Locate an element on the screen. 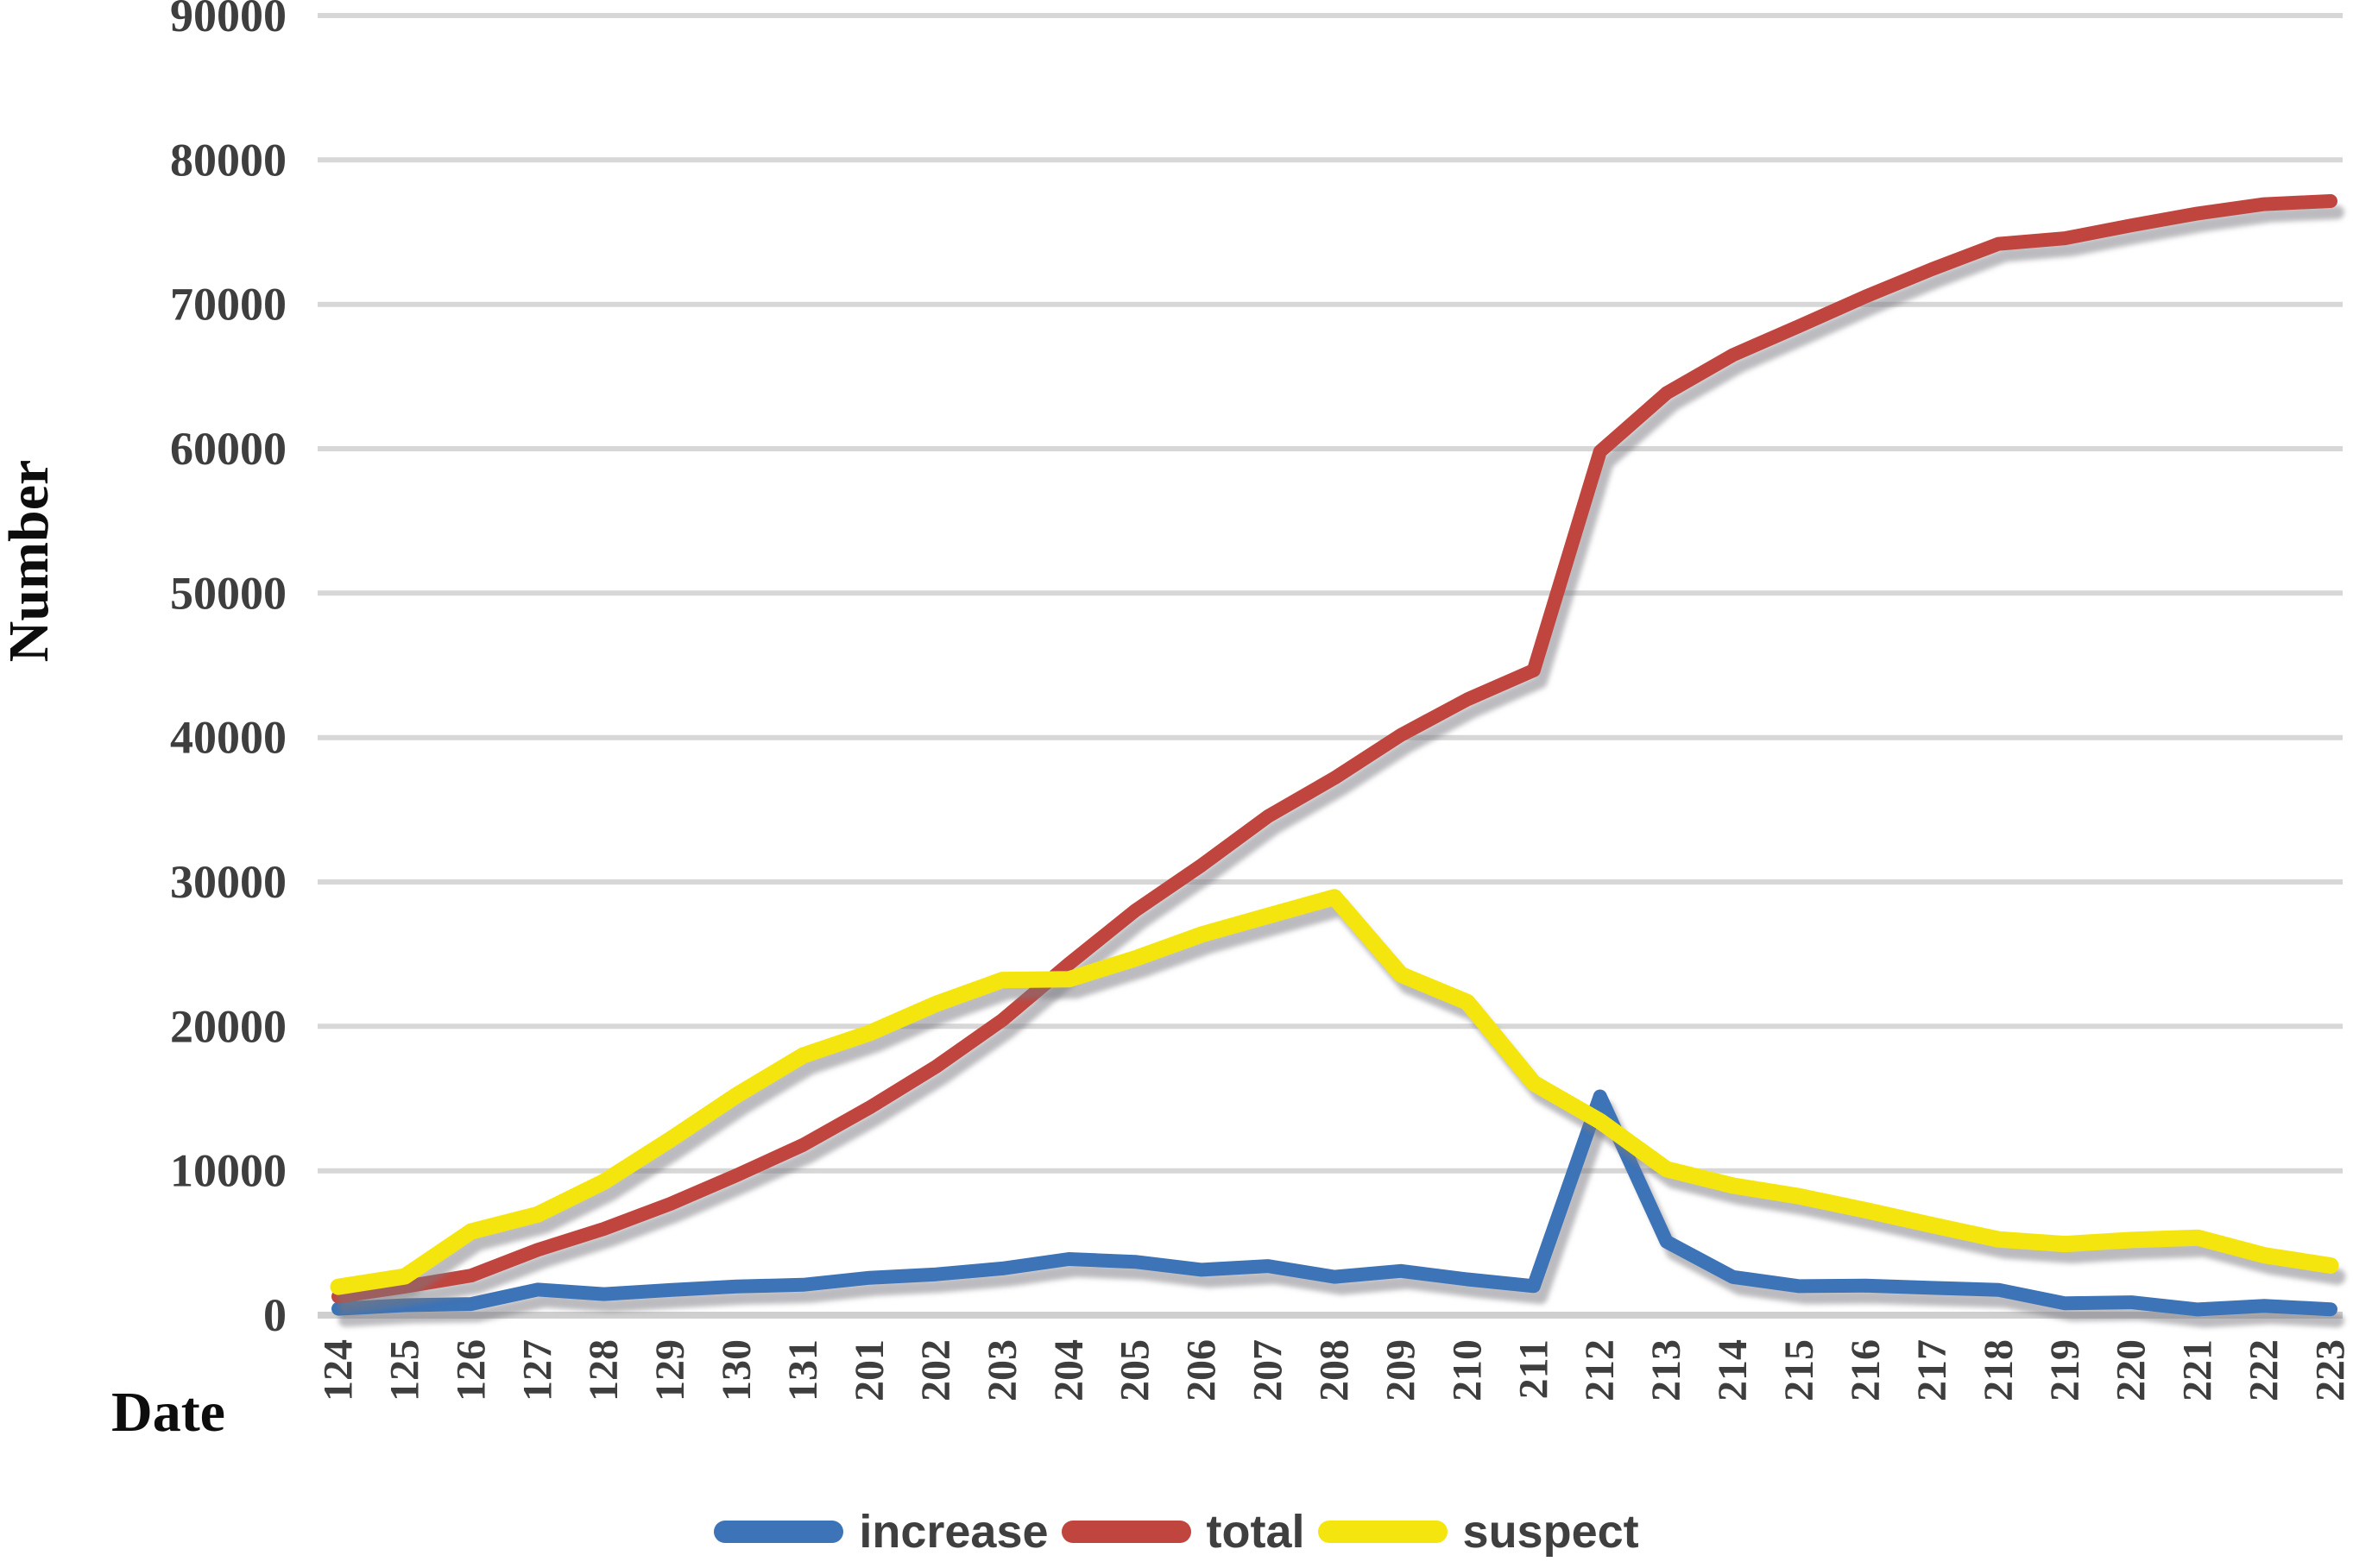  x-tick-label-212: 212 is located at coordinates (1600, 1370).